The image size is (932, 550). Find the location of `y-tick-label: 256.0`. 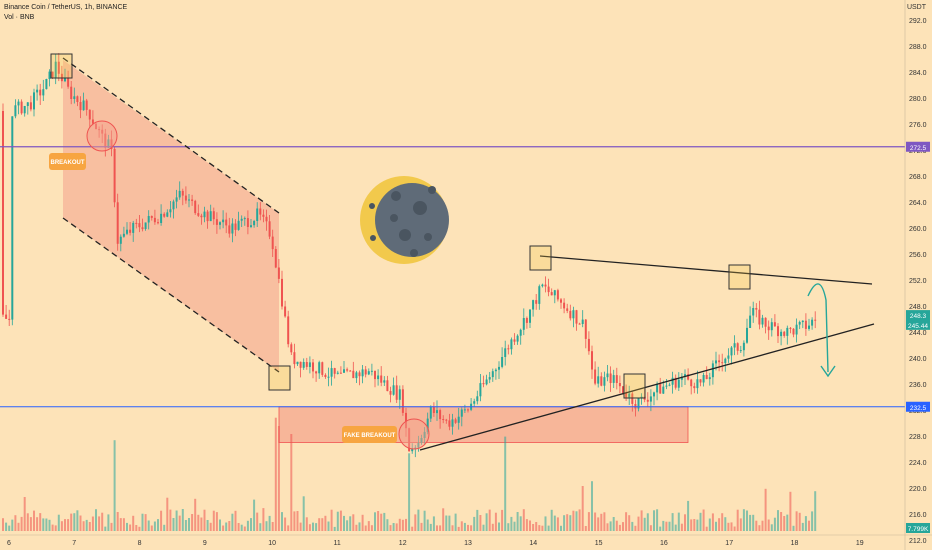

y-tick-label: 256.0 is located at coordinates (918, 255).